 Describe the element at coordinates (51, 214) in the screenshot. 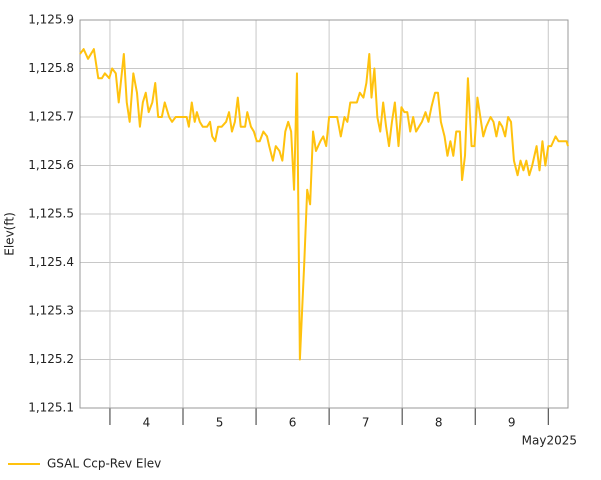

I see `y-tick-label: 1,125.5` at that location.